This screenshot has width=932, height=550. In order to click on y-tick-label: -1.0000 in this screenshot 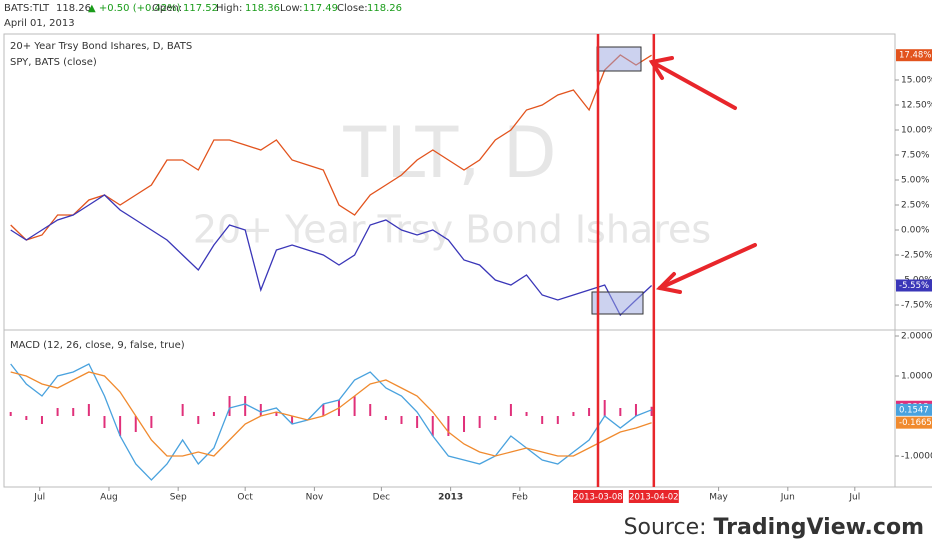, I will do `click(916, 457)`.